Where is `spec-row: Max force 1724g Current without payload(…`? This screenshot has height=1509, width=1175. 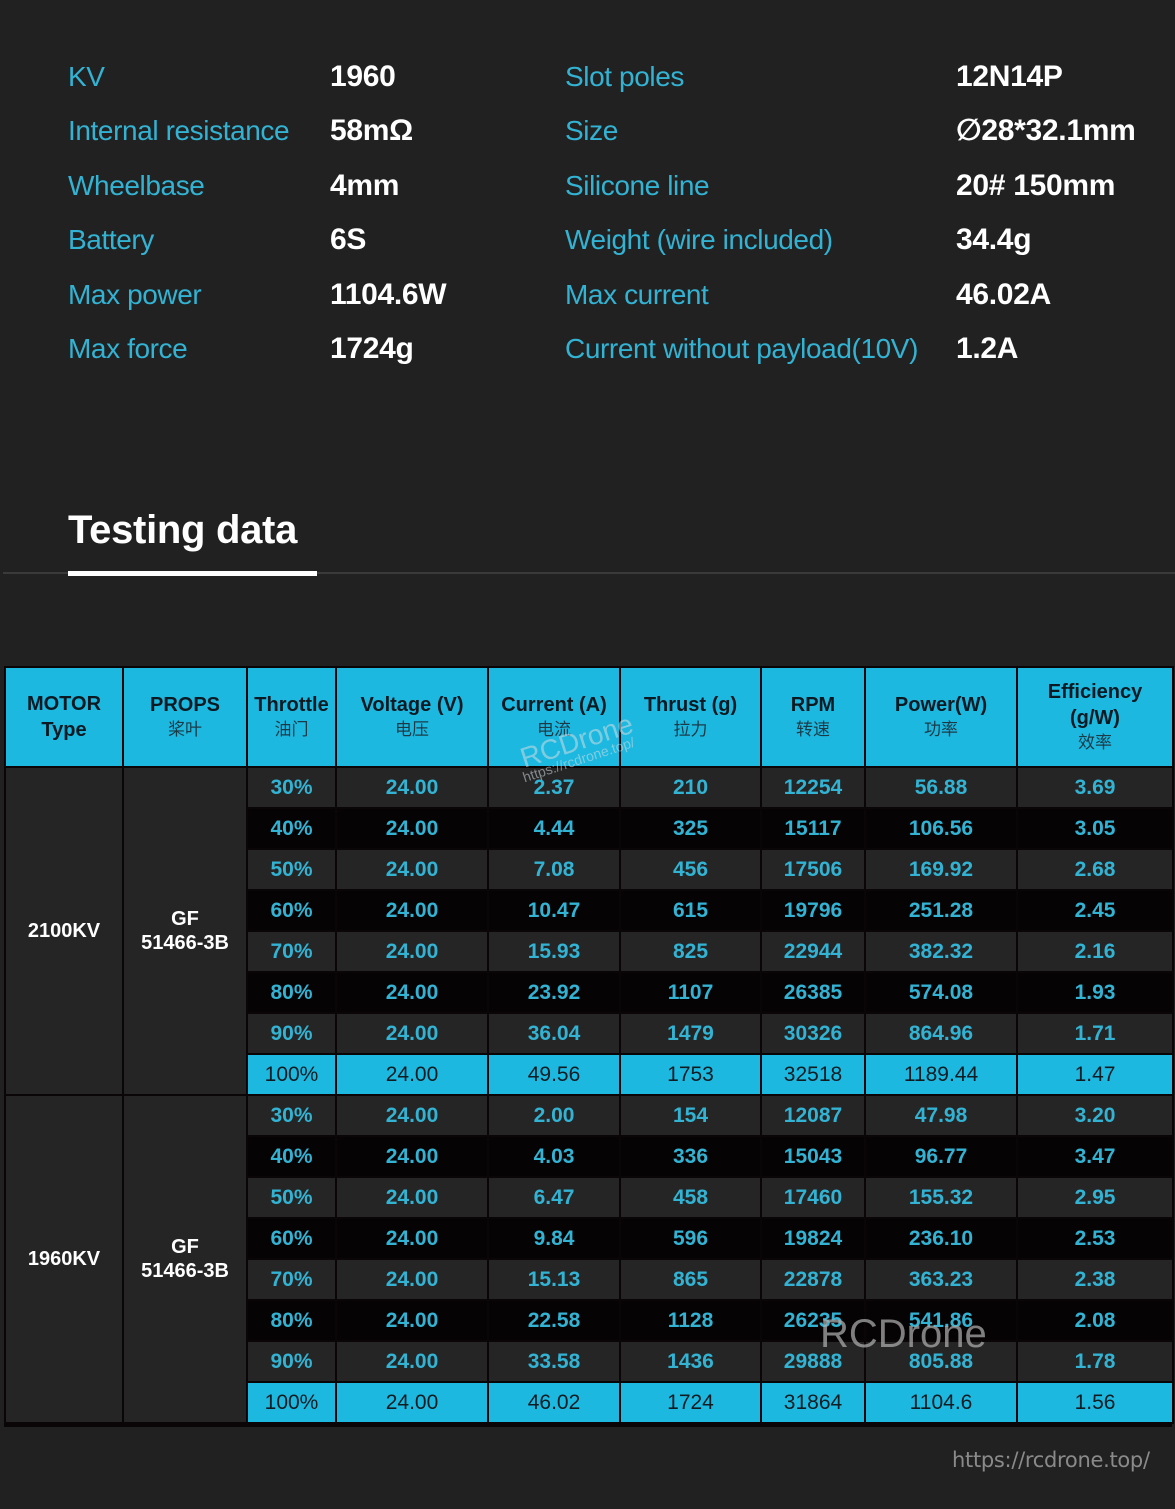
spec-row: Max force 1724g Current without payload(… is located at coordinates (587, 349).